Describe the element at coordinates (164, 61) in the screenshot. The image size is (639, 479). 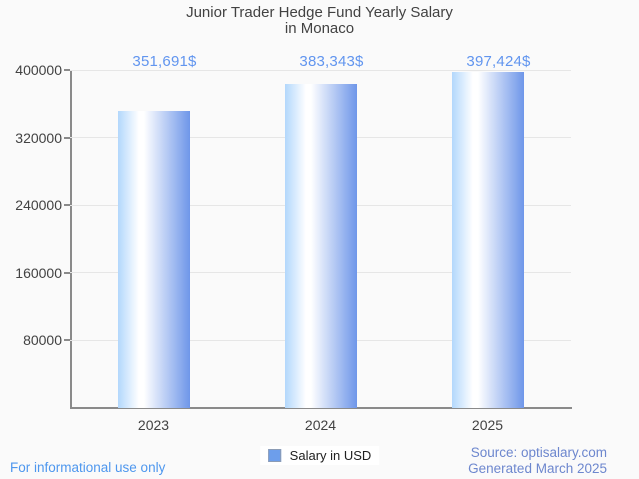
I see `bar-value-label: 351,691$` at that location.